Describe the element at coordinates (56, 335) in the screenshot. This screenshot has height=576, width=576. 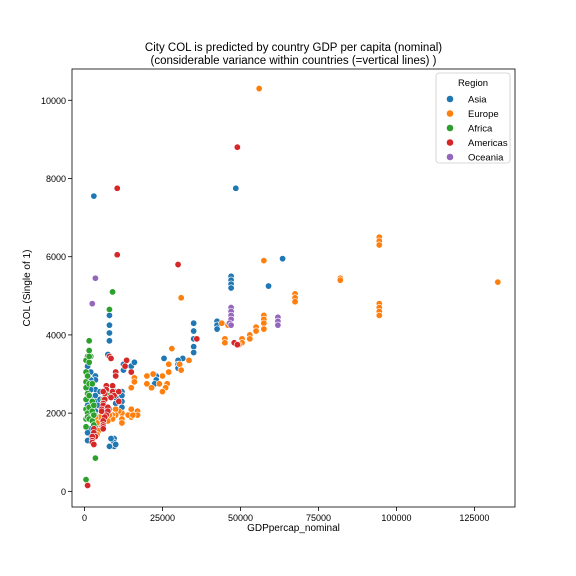
I see `y-tick-label: 4000` at that location.